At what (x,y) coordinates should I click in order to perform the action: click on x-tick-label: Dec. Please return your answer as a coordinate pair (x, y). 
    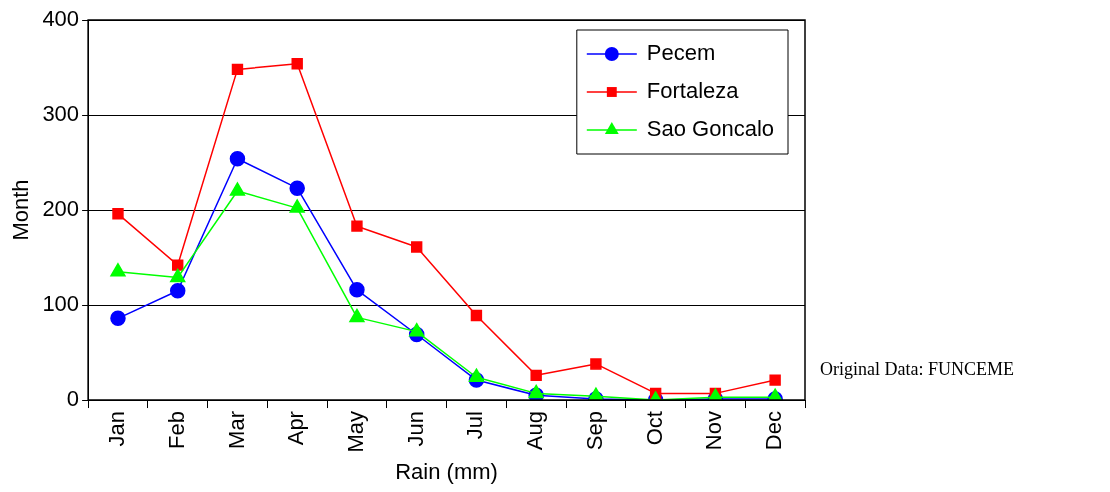
    Looking at the image, I should click on (774, 431).